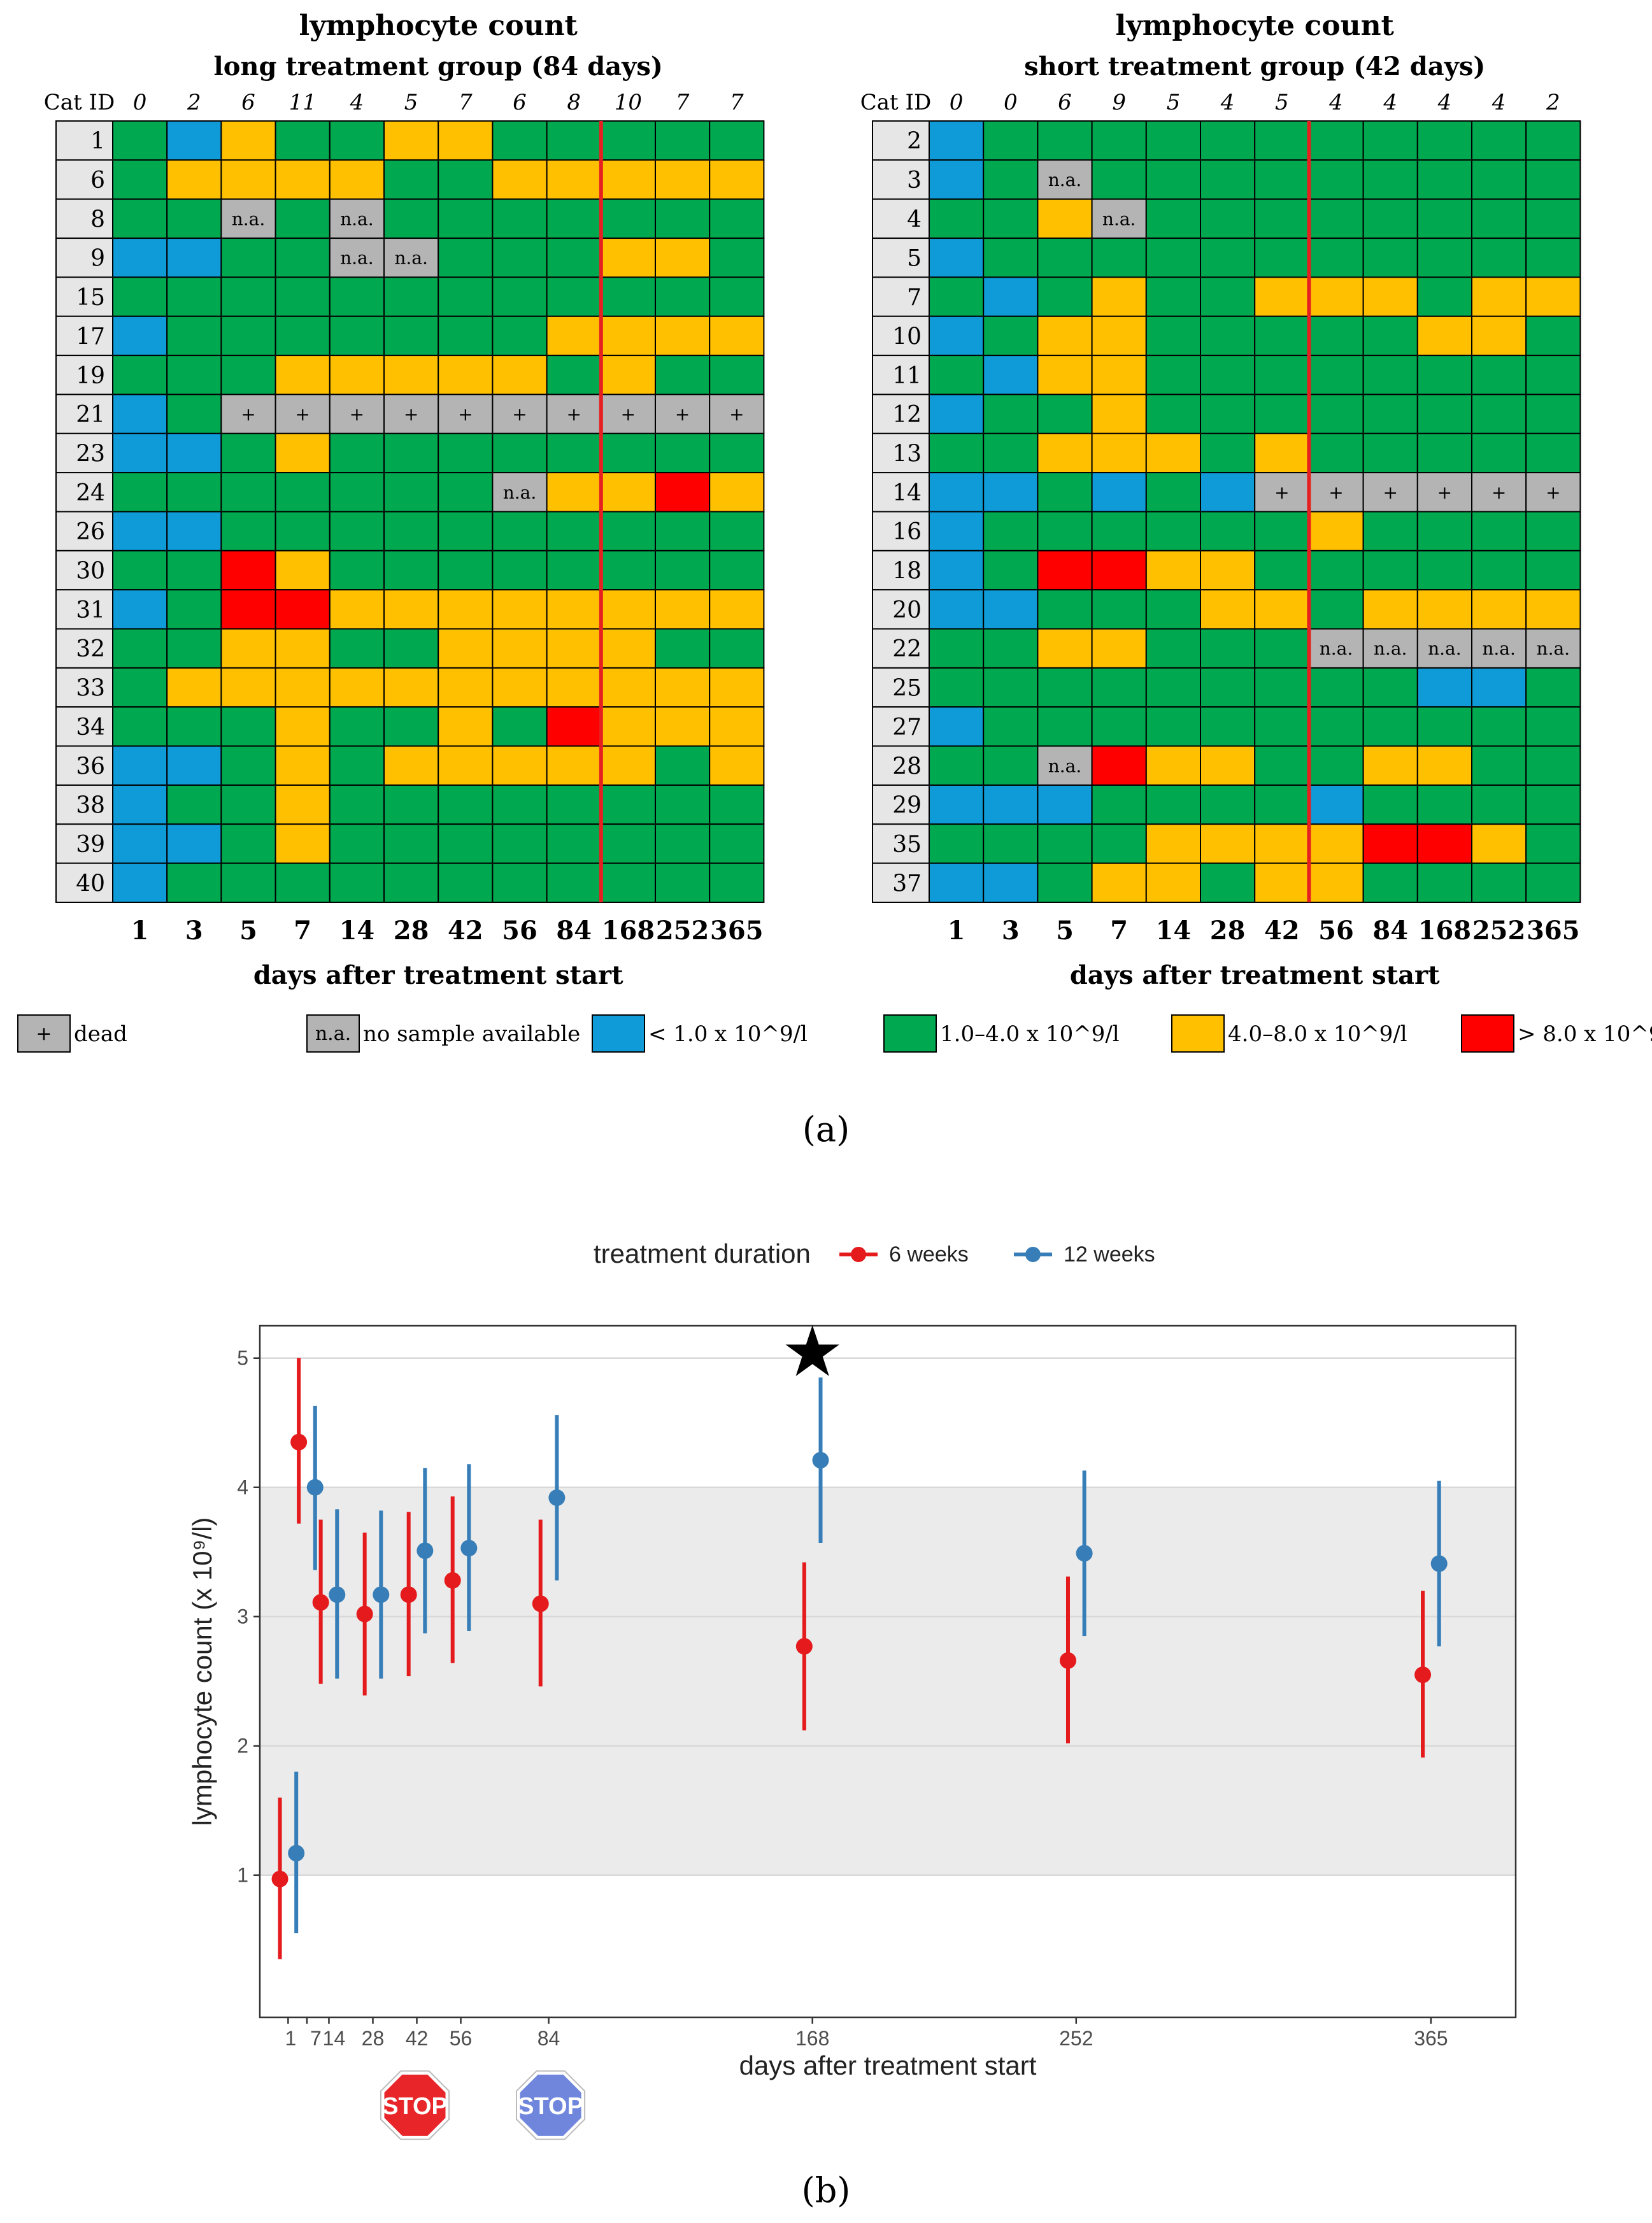 The height and width of the screenshot is (2223, 1652). I want to click on legend-label: < 1.0 x 10^9/l, so click(728, 1034).